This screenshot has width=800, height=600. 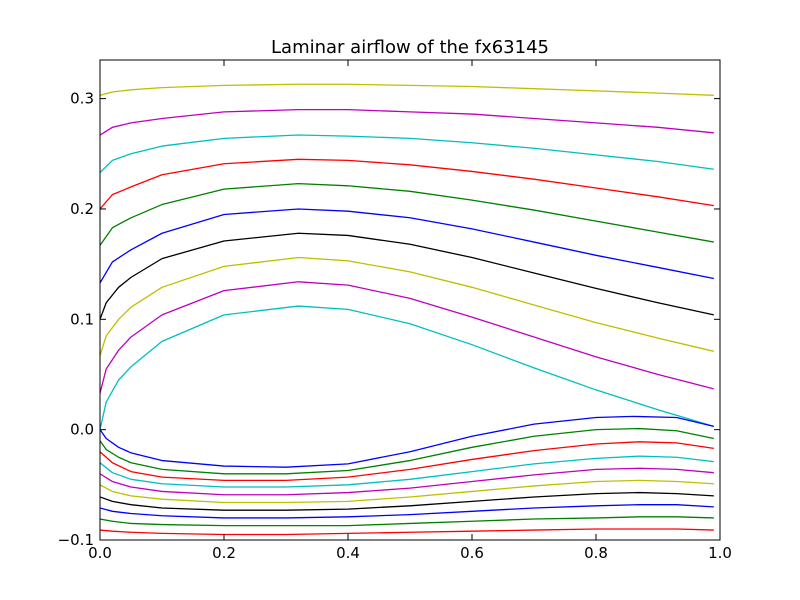 What do you see at coordinates (596, 553) in the screenshot?
I see `x-tick-label: 0.8` at bounding box center [596, 553].